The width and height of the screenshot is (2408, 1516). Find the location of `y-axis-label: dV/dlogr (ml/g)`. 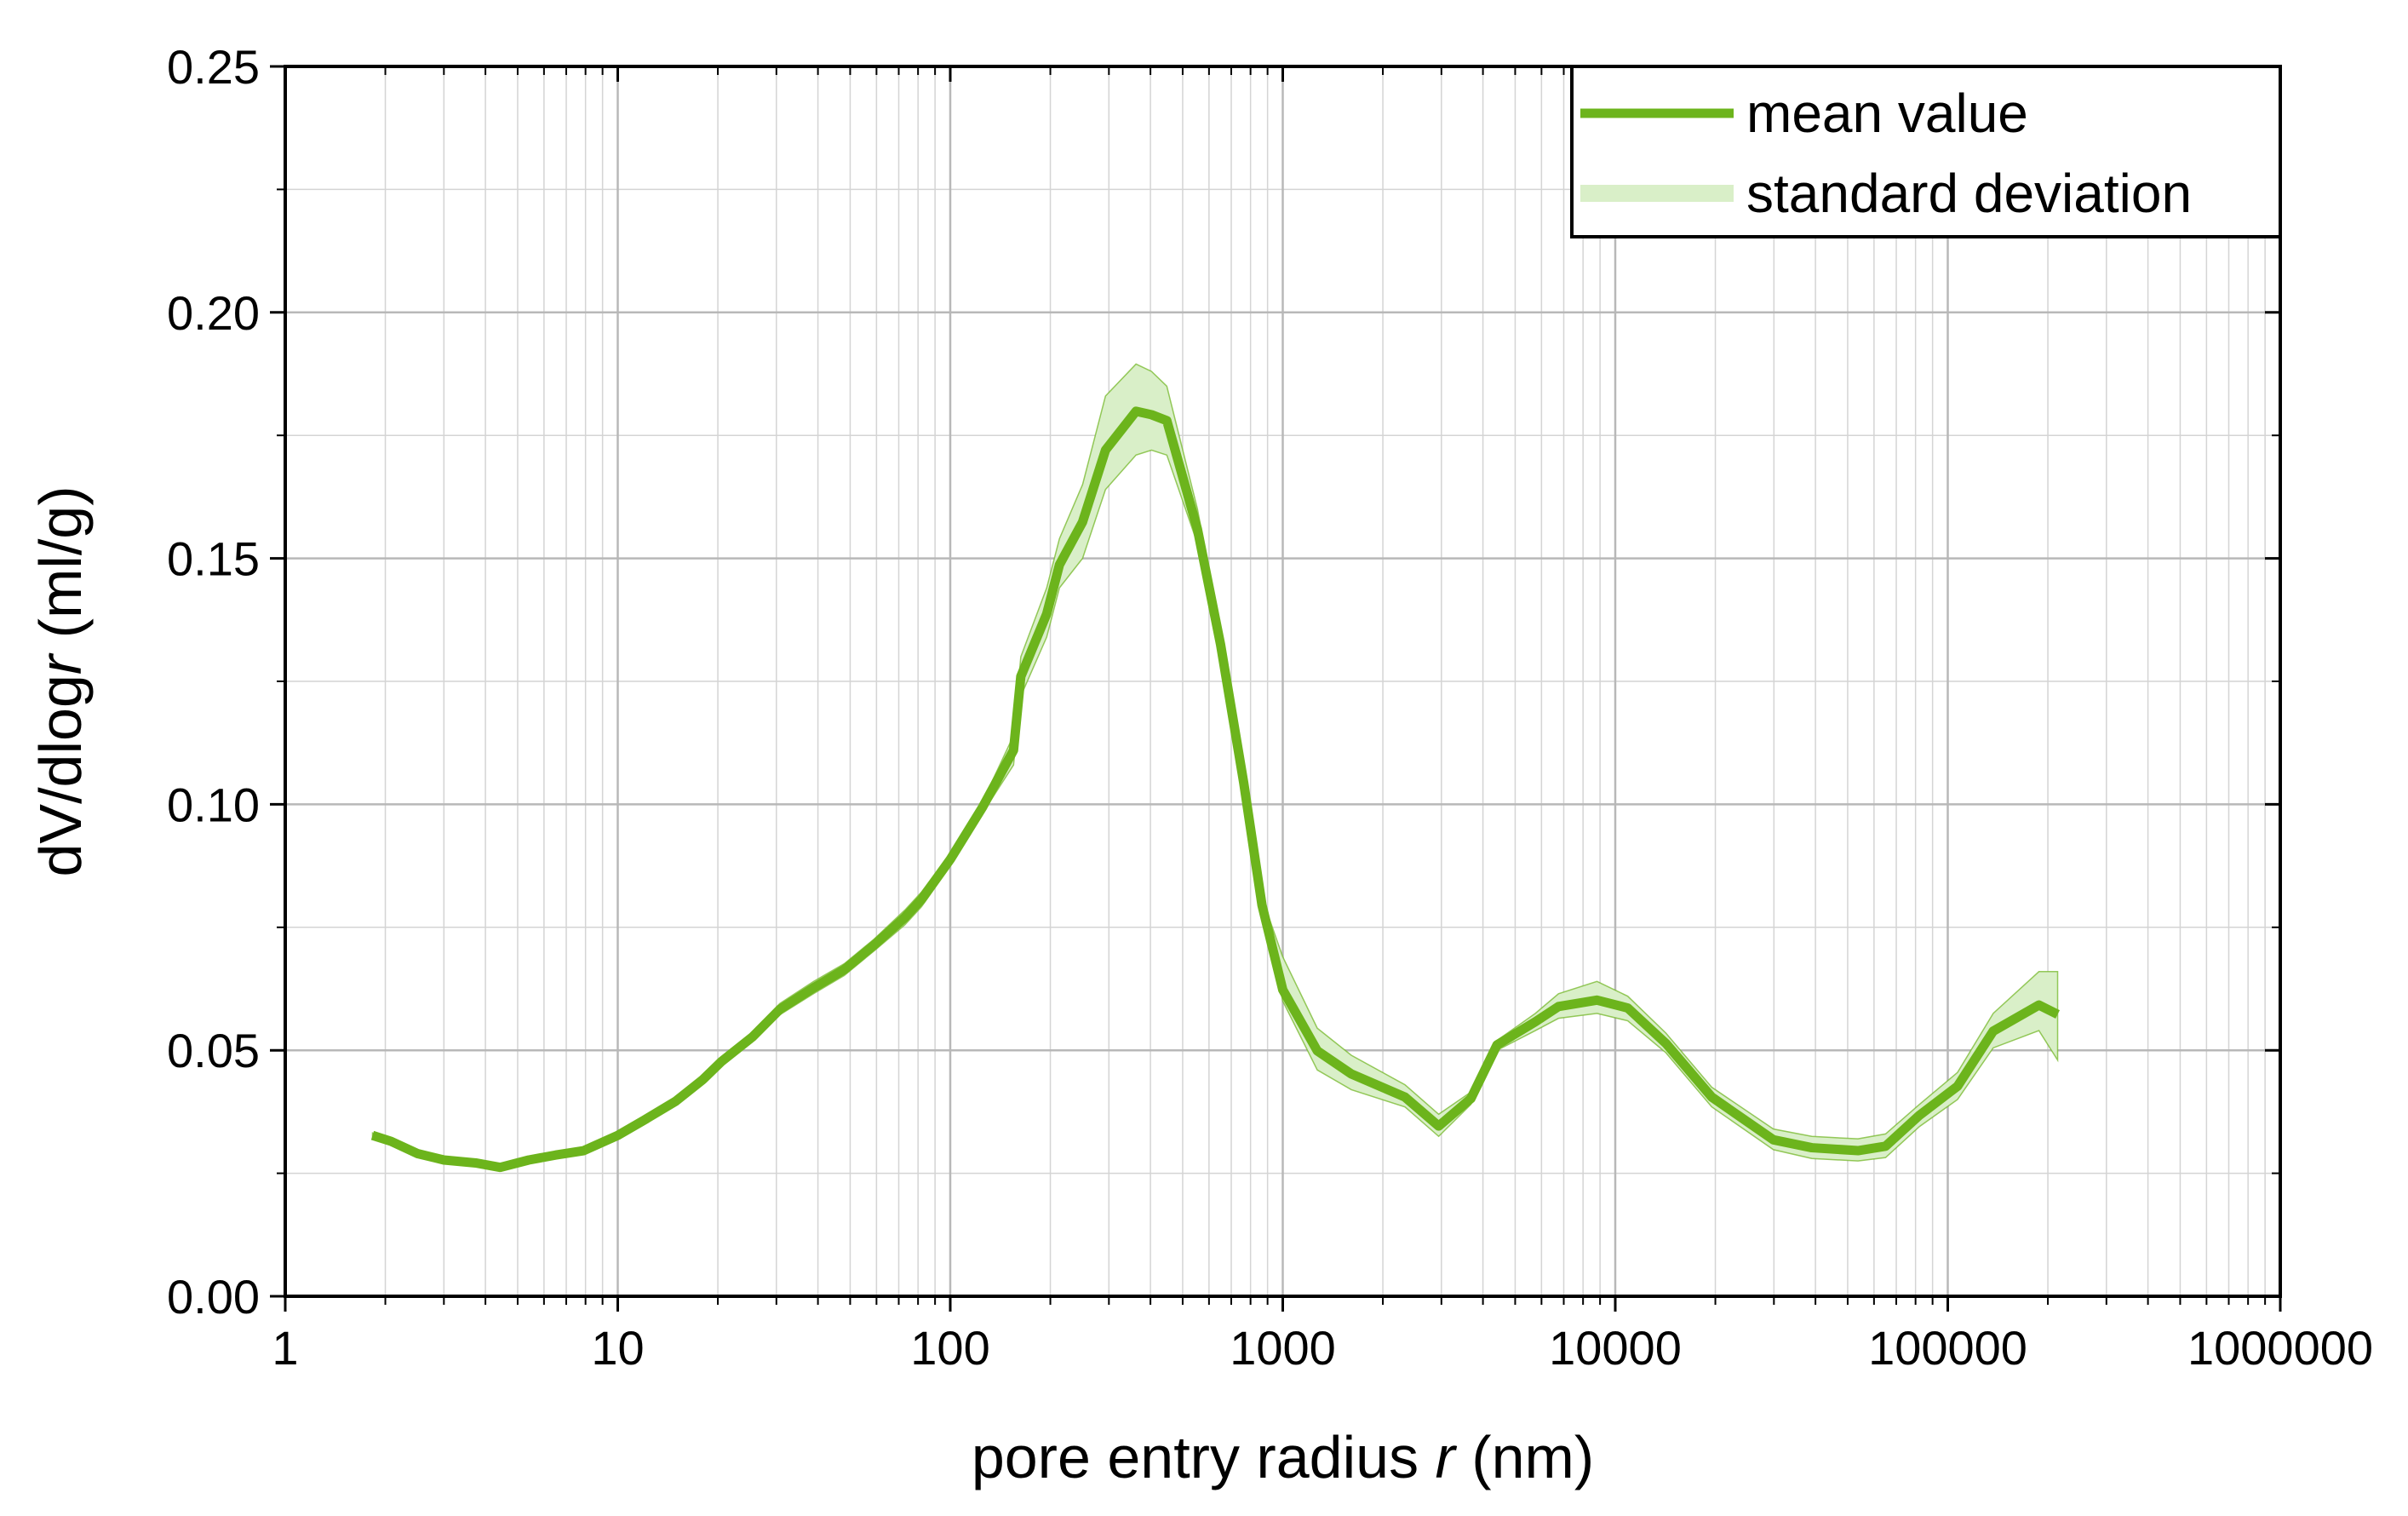

y-axis-label: dV/dlogr (ml/g) is located at coordinates (60, 680).